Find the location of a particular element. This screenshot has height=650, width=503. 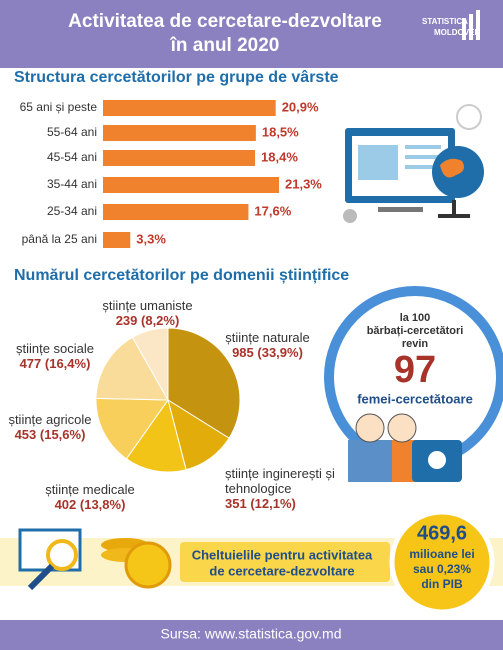

pie-value: 453 is located at coordinates (25, 434).